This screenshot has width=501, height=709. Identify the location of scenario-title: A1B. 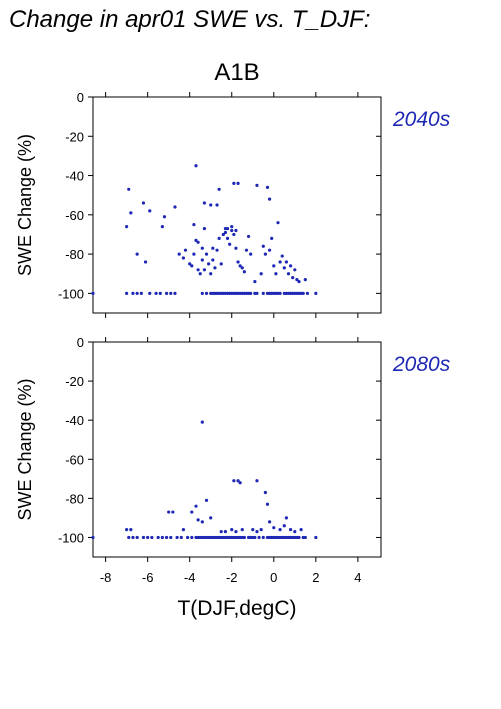
(236, 72).